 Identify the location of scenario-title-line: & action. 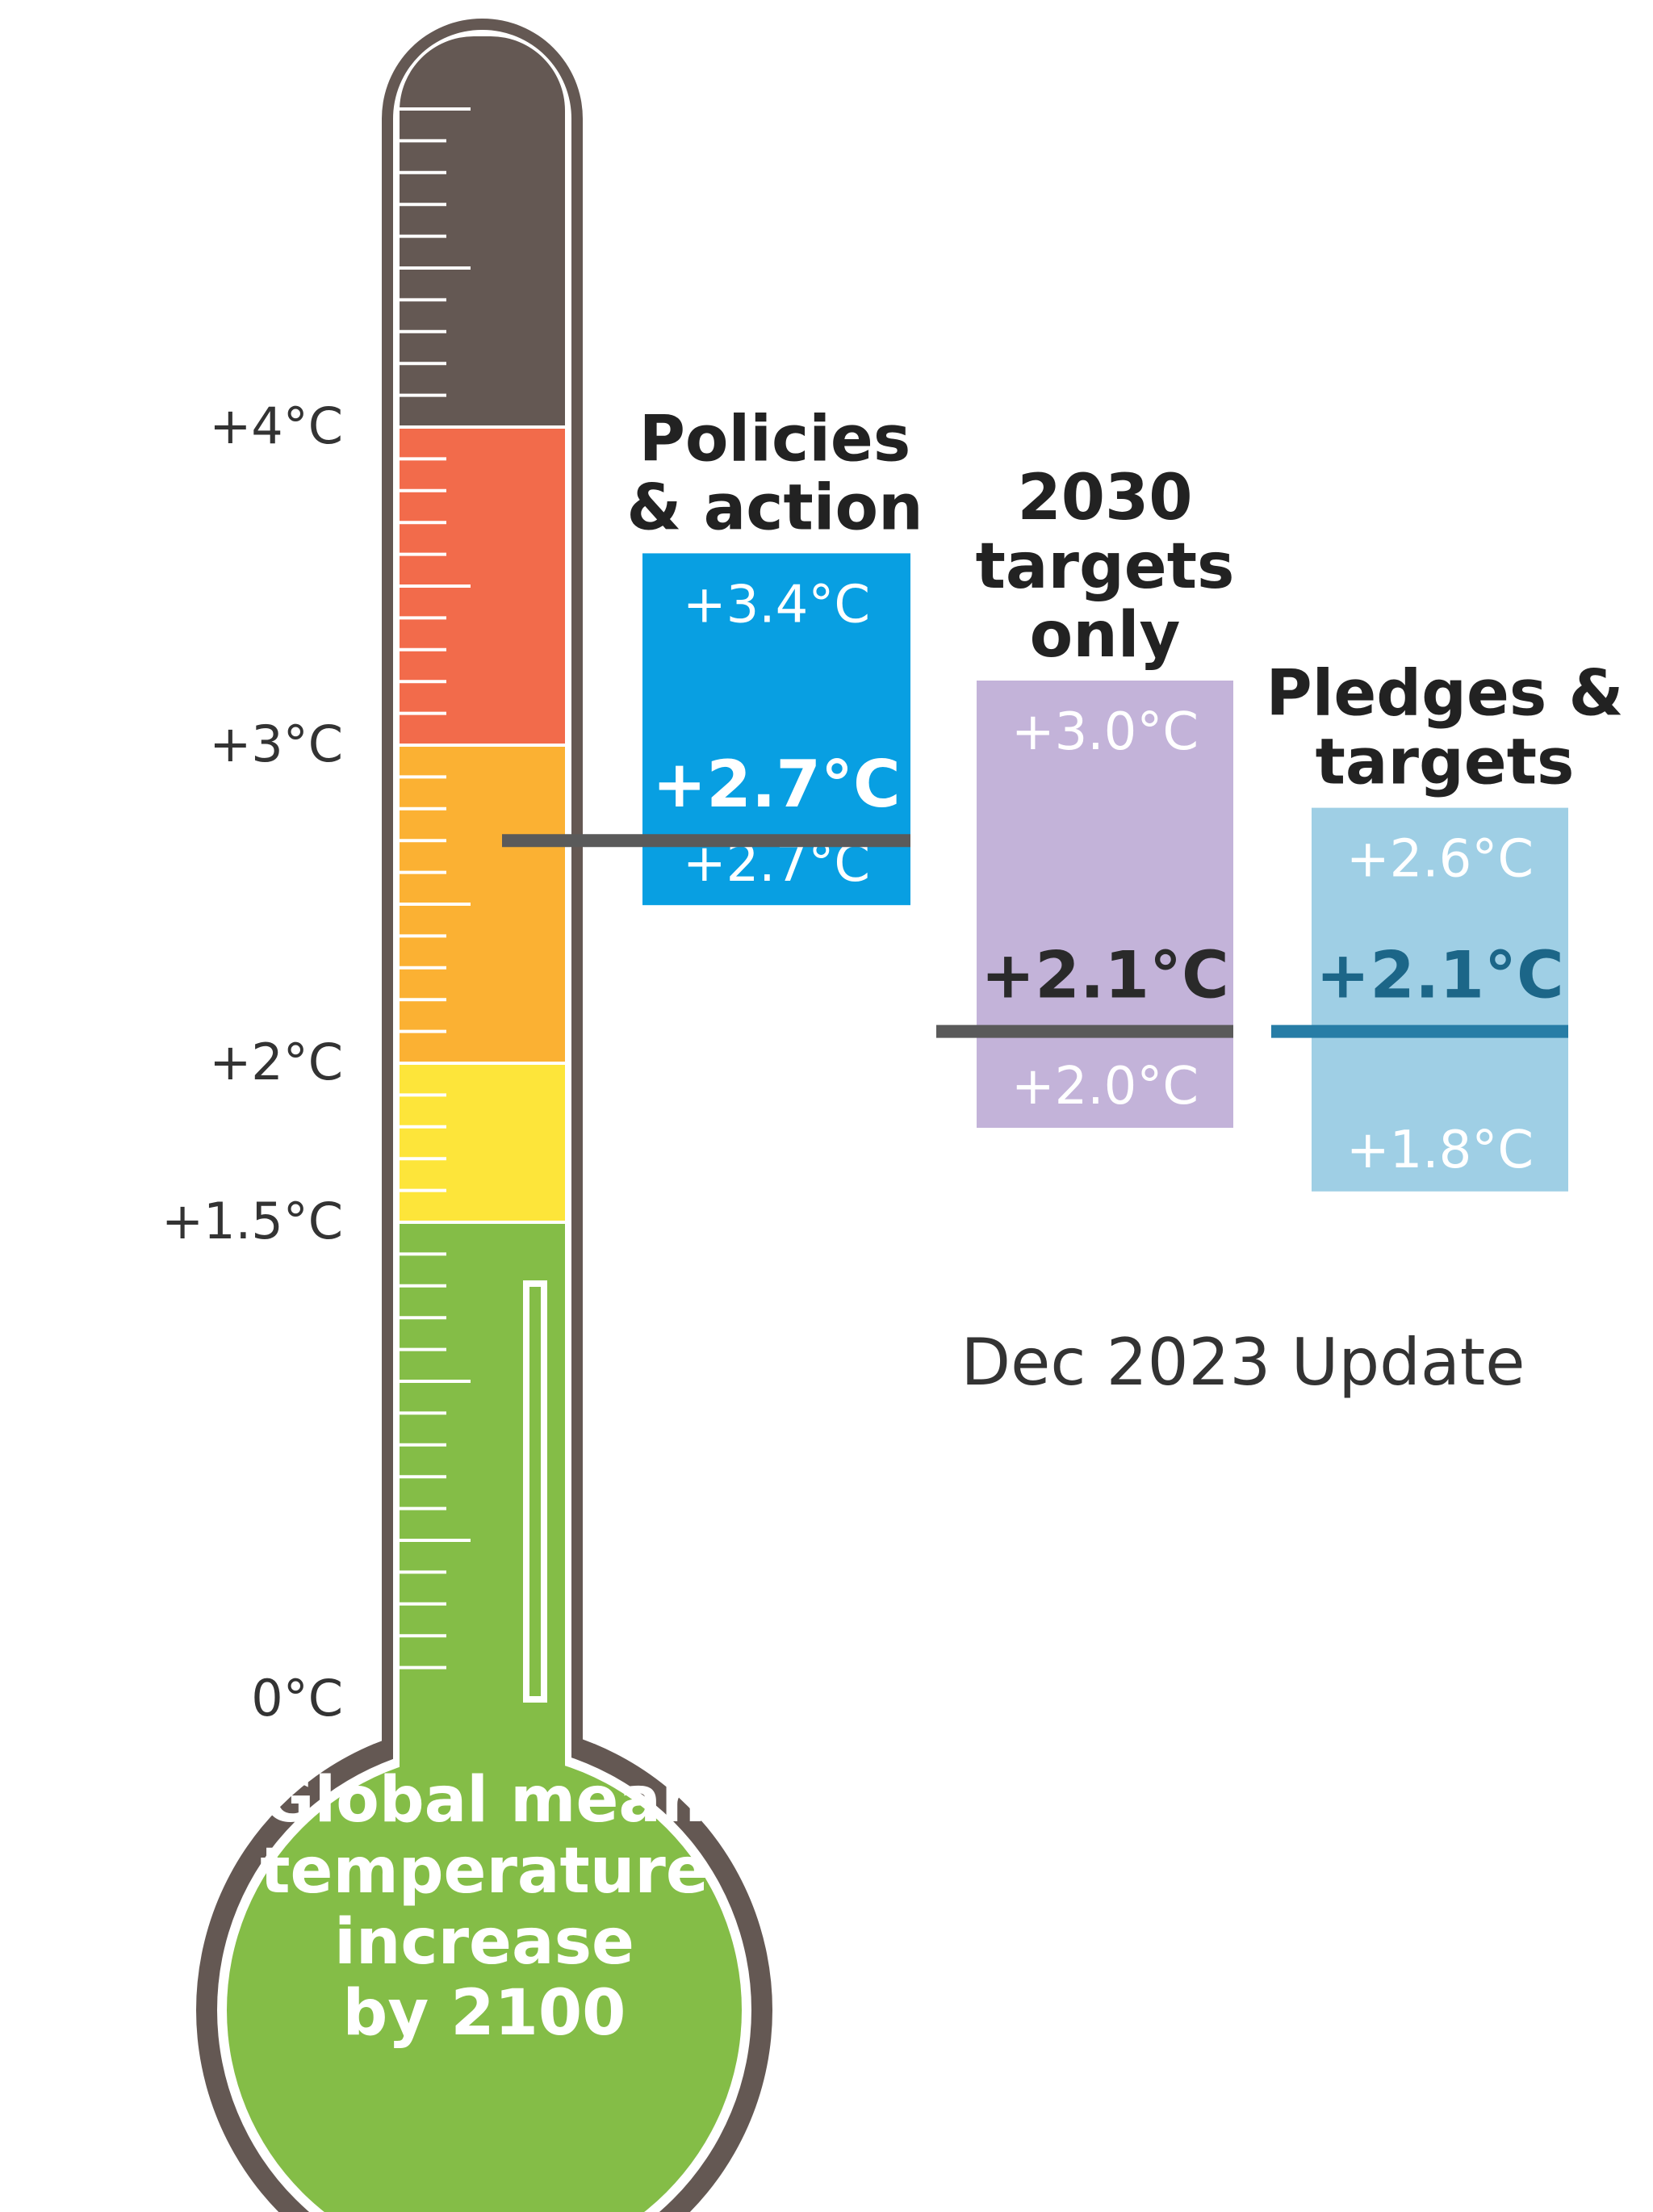
(774, 507).